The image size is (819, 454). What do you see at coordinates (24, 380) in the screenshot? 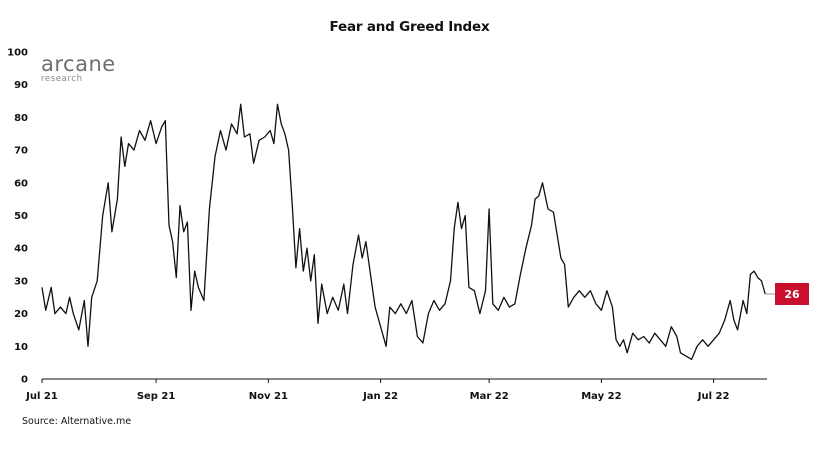
I see `y-tick-label: 0` at bounding box center [24, 380].